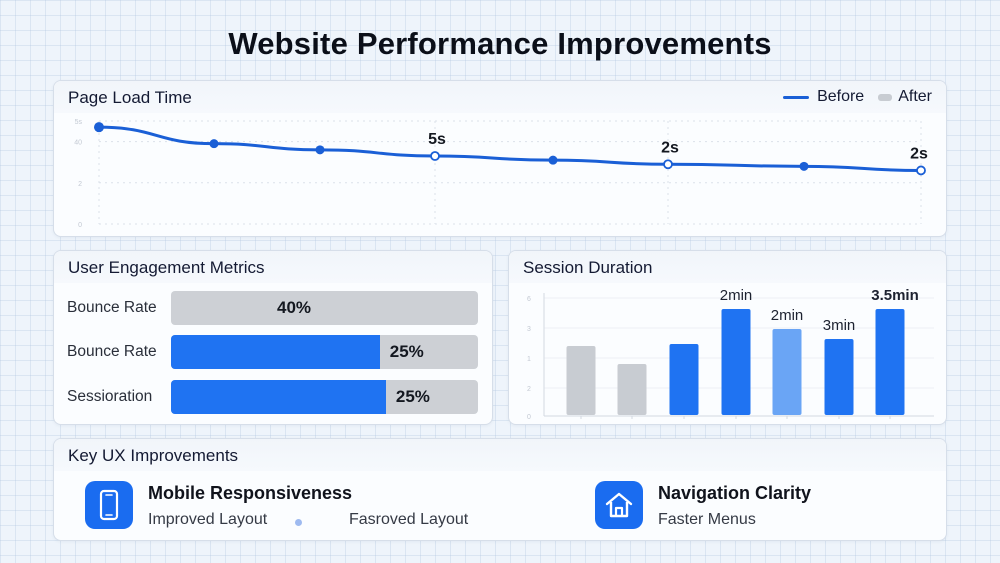  Describe the element at coordinates (294, 307) in the screenshot. I see `metric-value: 40%` at that location.